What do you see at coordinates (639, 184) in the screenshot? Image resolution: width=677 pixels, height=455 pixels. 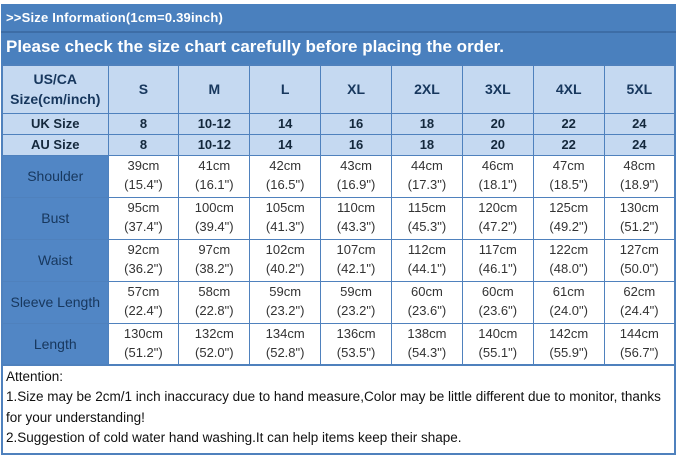 I see `measurement-inch: (18.9")` at bounding box center [639, 184].